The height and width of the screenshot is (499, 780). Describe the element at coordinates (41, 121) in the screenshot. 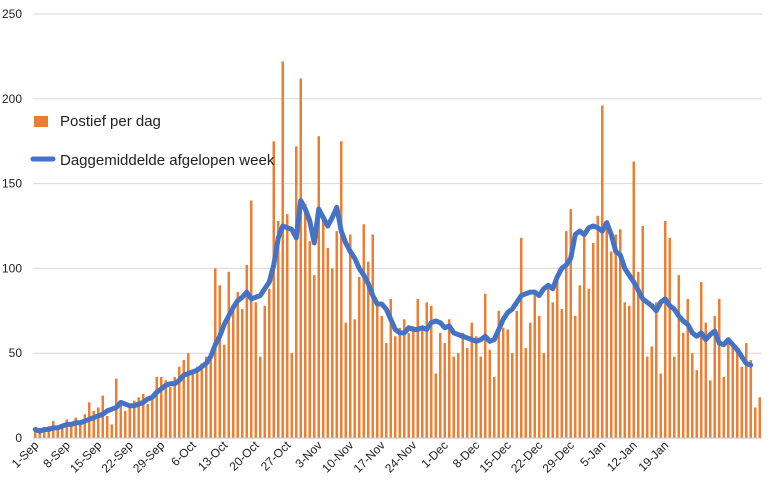

I see `legend-swatch-bars` at that location.